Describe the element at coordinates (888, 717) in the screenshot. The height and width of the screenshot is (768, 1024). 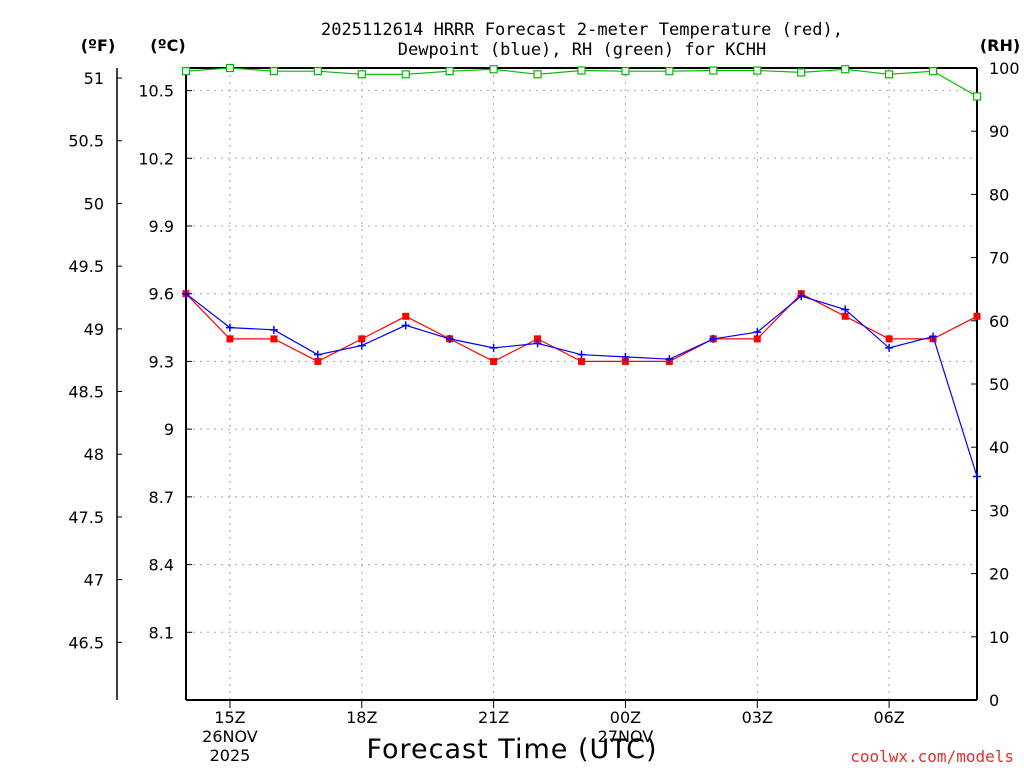
I see `x-tick-label: 06Z` at that location.